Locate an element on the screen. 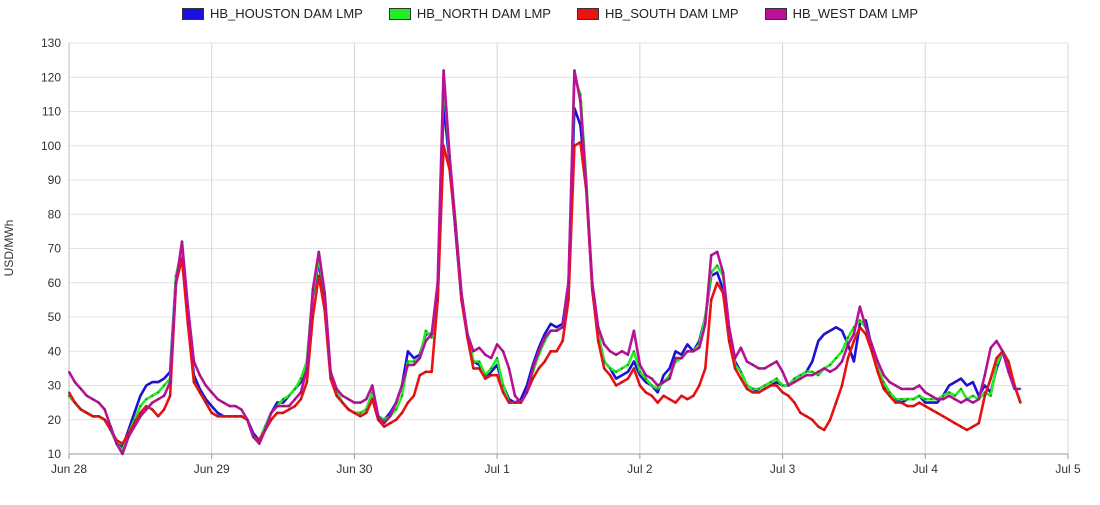 This screenshot has height=505, width=1100. legend-item-houston: HB_HOUSTON DAM LMP is located at coordinates (272, 13).